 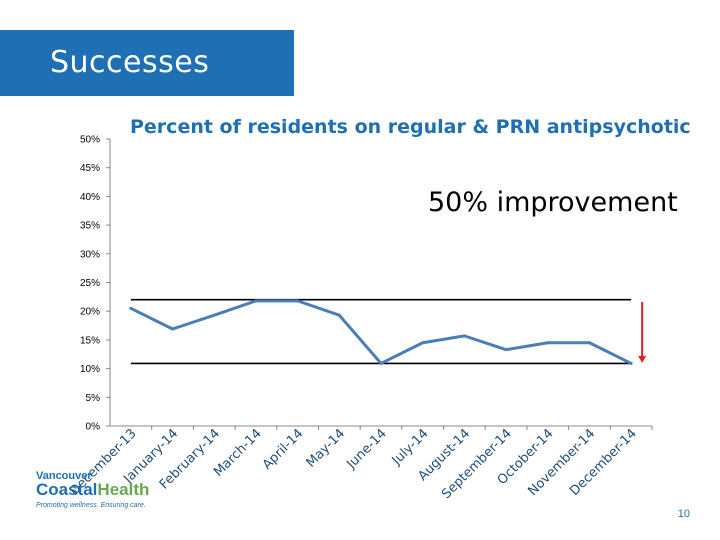 I want to click on y-tick-label: 15%, so click(x=90, y=340).